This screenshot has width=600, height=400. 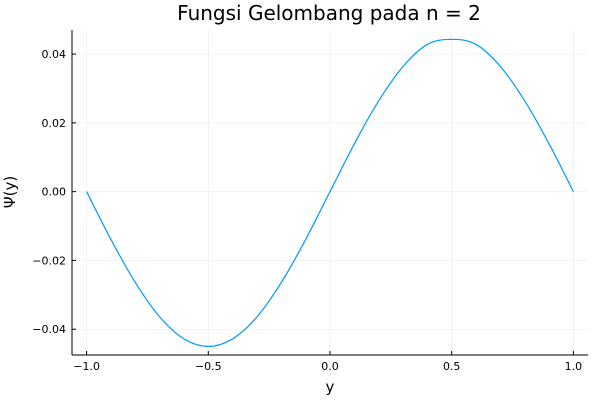 What do you see at coordinates (54, 123) in the screenshot?
I see `y-tick-label: 0.02` at bounding box center [54, 123].